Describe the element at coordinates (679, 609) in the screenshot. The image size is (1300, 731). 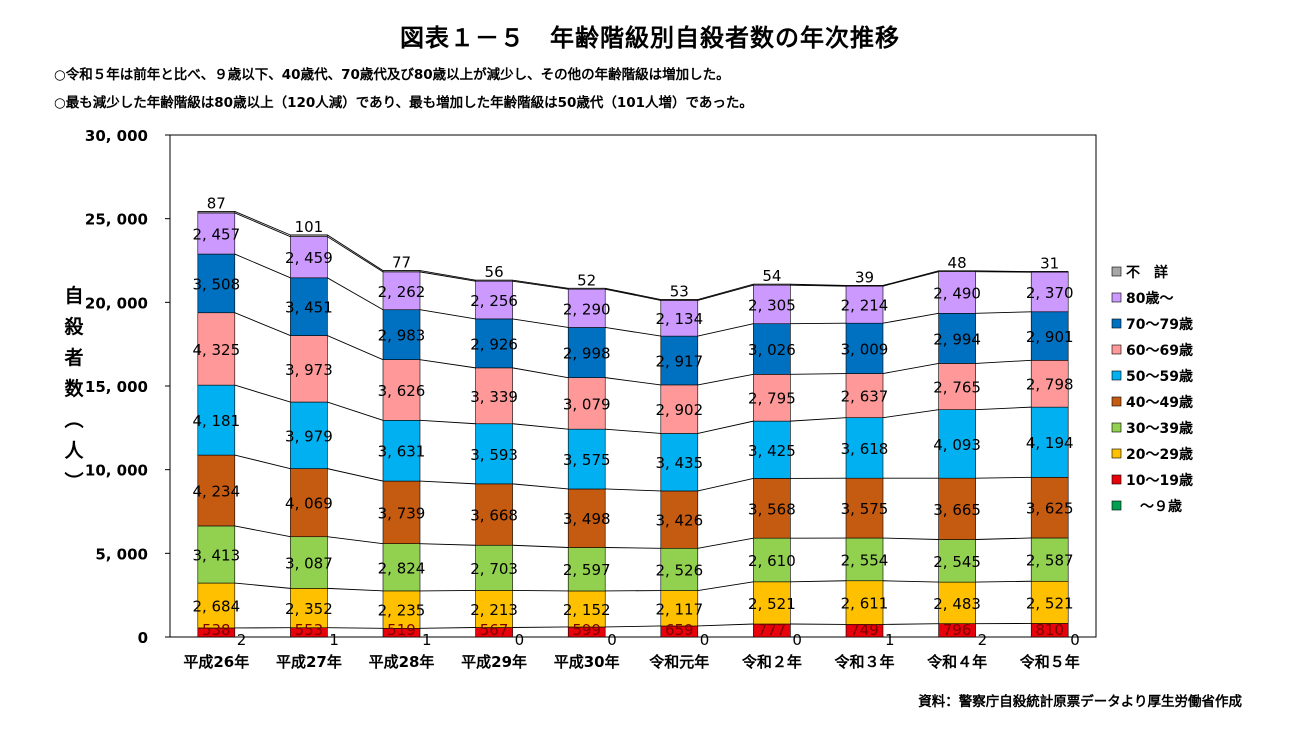
I see `data-label: 2, 117` at that location.